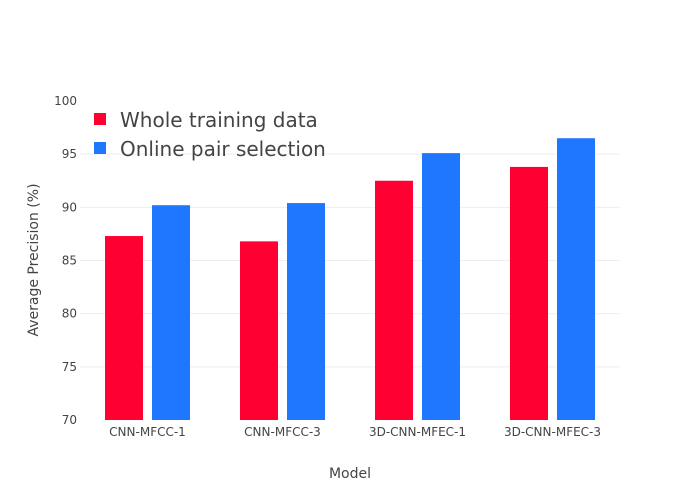 This screenshot has height=500, width=700. Describe the element at coordinates (69, 367) in the screenshot. I see `y-tick-label: 75` at that location.